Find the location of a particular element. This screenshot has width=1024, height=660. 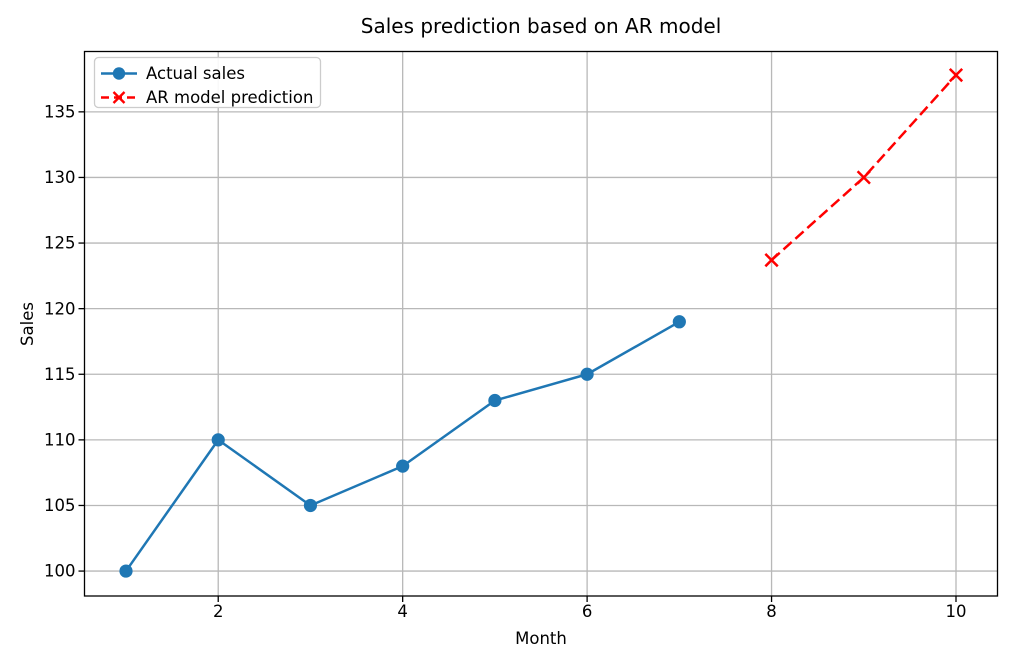

x-tick-label: 10 is located at coordinates (956, 611).